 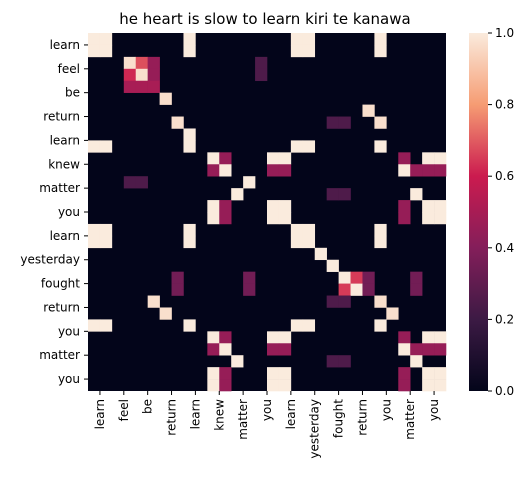 I want to click on y-tick-label: fought, so click(x=60, y=284).